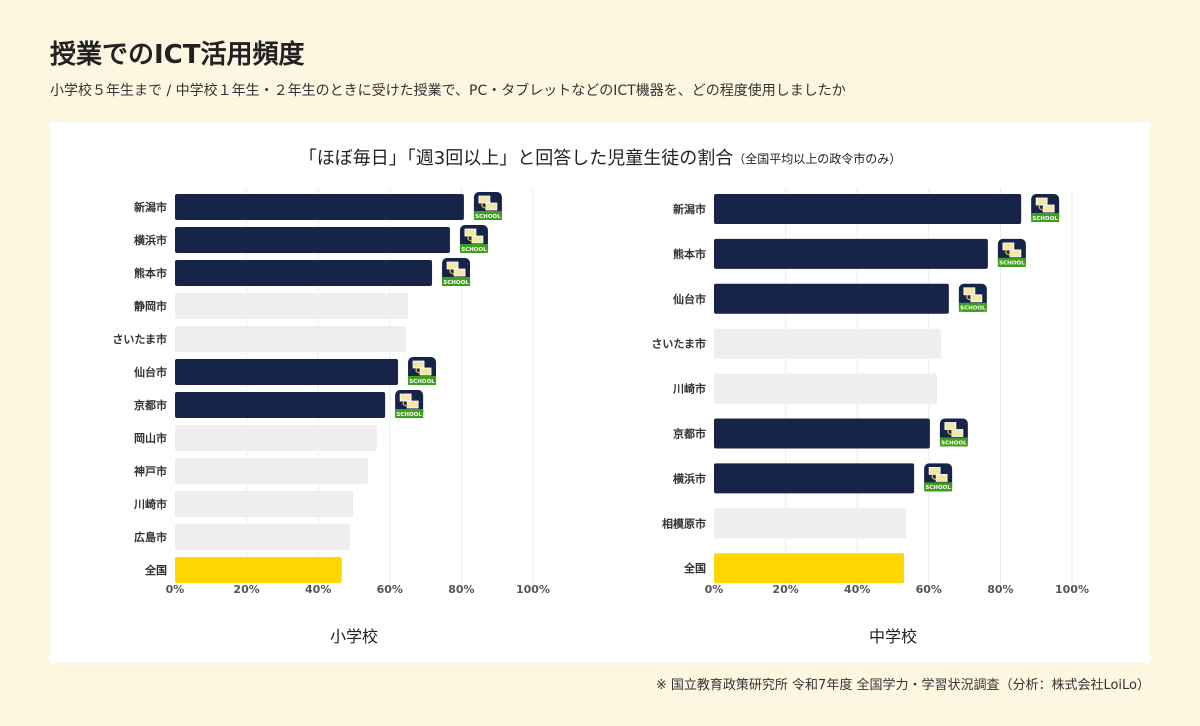  I want to click on x-tick-label: 40%, so click(857, 589).